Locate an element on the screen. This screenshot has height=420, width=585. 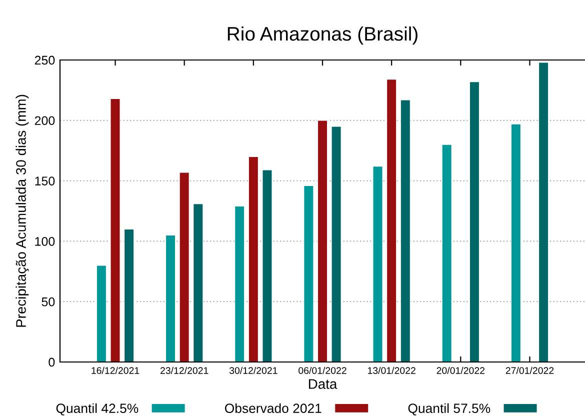
y-tick-label: 0 is located at coordinates (51, 362).